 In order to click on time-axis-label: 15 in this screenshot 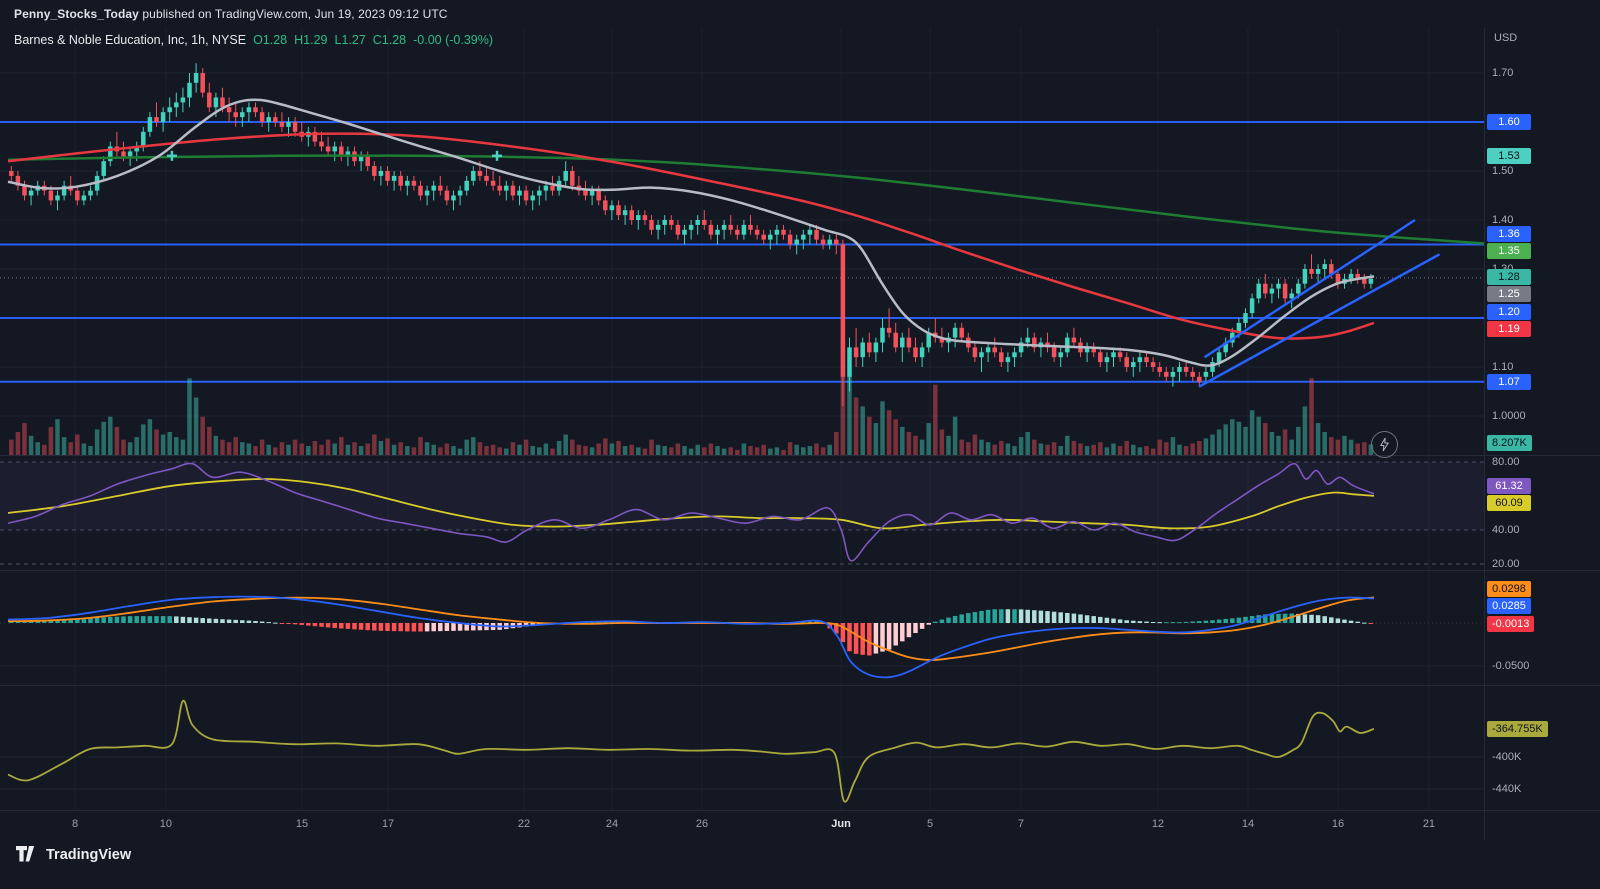, I will do `click(302, 824)`.